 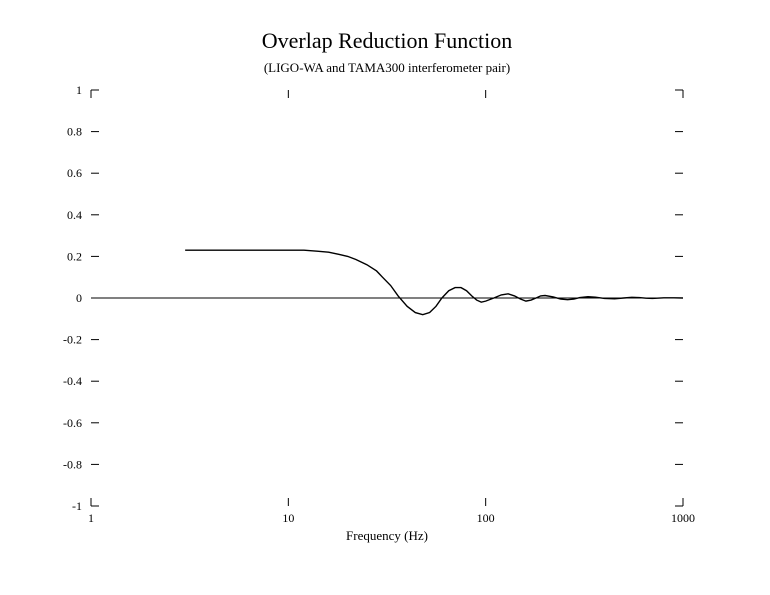 What do you see at coordinates (288, 518) in the screenshot?
I see `x-tick-label: 10` at bounding box center [288, 518].